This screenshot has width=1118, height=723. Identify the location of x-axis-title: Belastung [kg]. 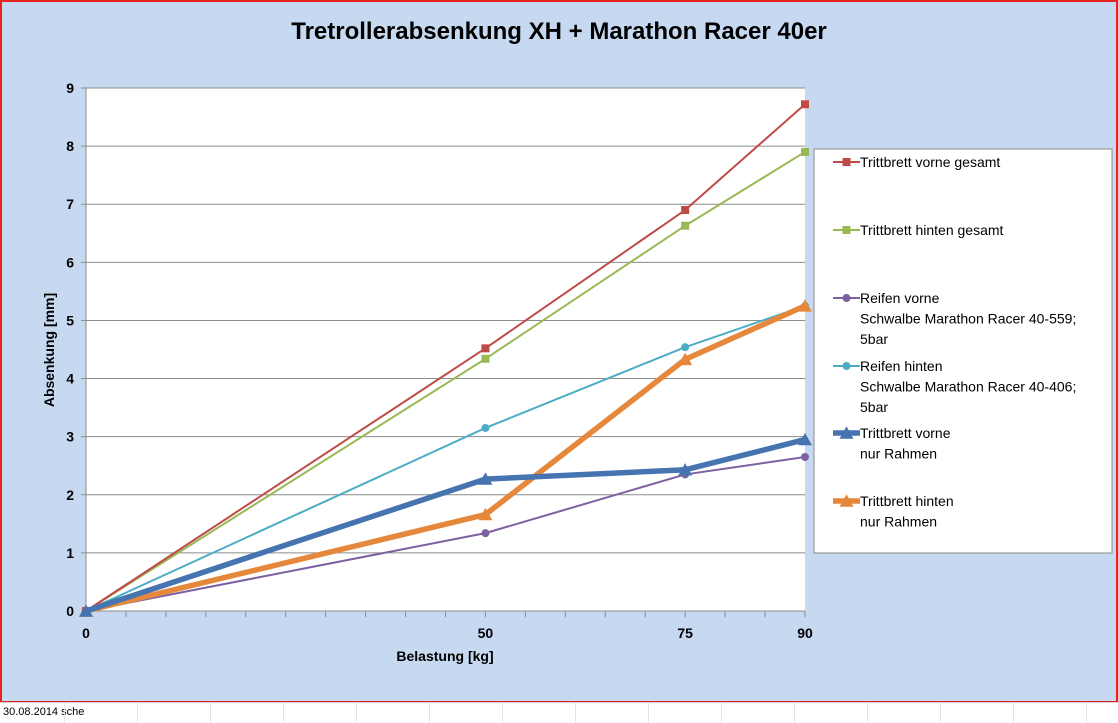
(444, 656).